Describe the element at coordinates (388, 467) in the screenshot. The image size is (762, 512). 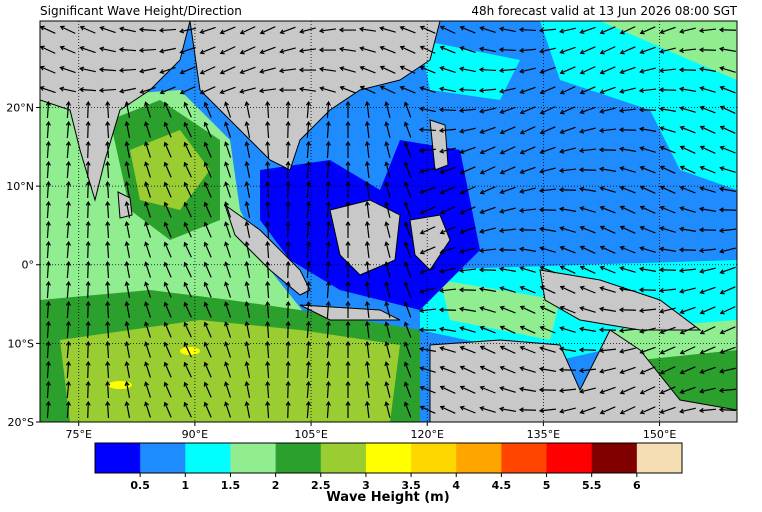
I see `colorbar: 0.5 1 1.5 2 2.5 3 3.5 4 4.5 5 5.5 6` at that location.